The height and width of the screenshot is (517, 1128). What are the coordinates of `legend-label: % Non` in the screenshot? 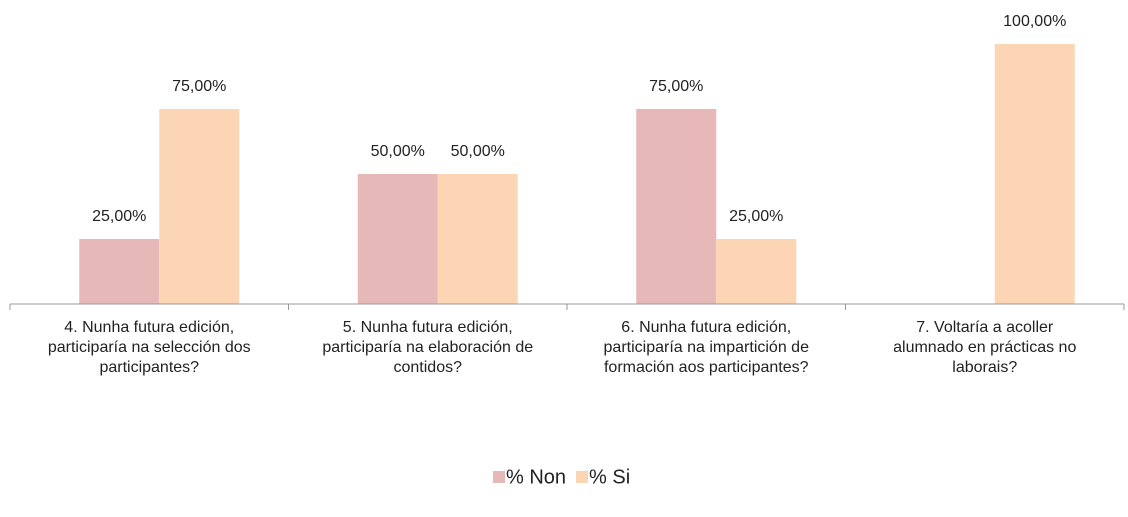 It's located at (536, 477).